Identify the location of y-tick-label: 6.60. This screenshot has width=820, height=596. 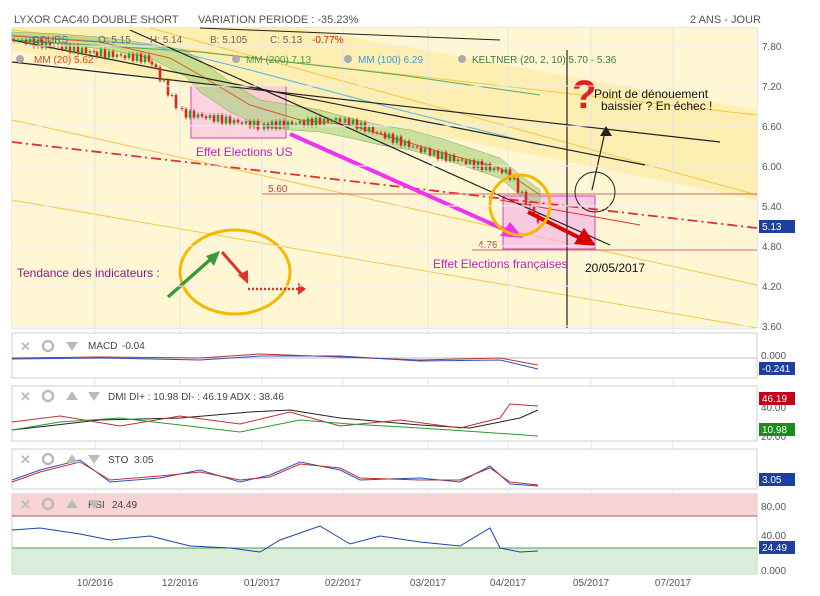
(772, 127).